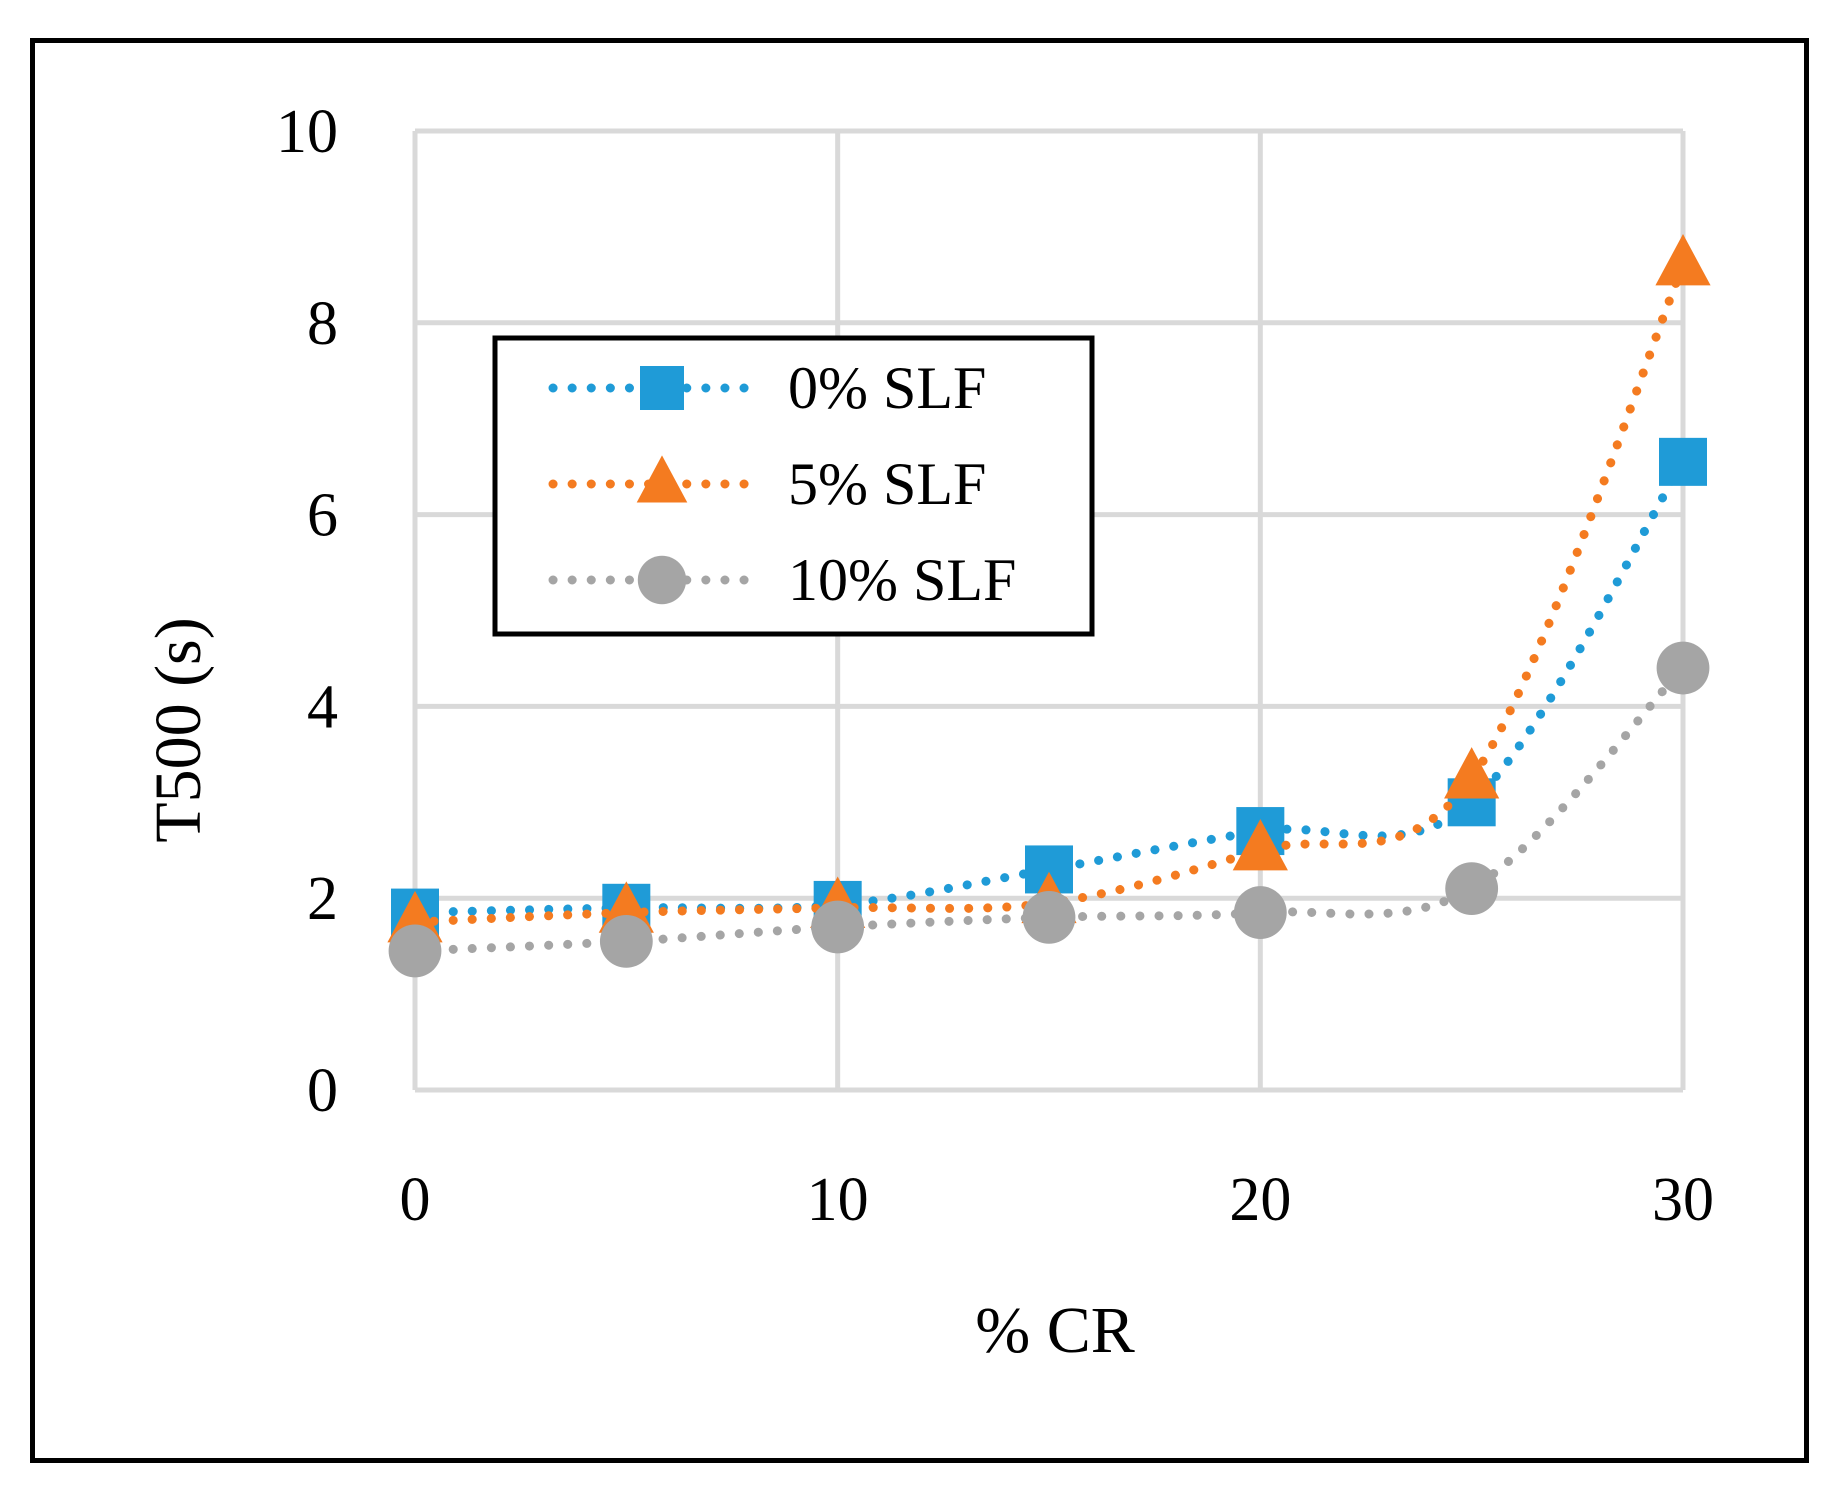  Describe the element at coordinates (902, 580) in the screenshot. I see `legend-label: 10% SLF` at that location.